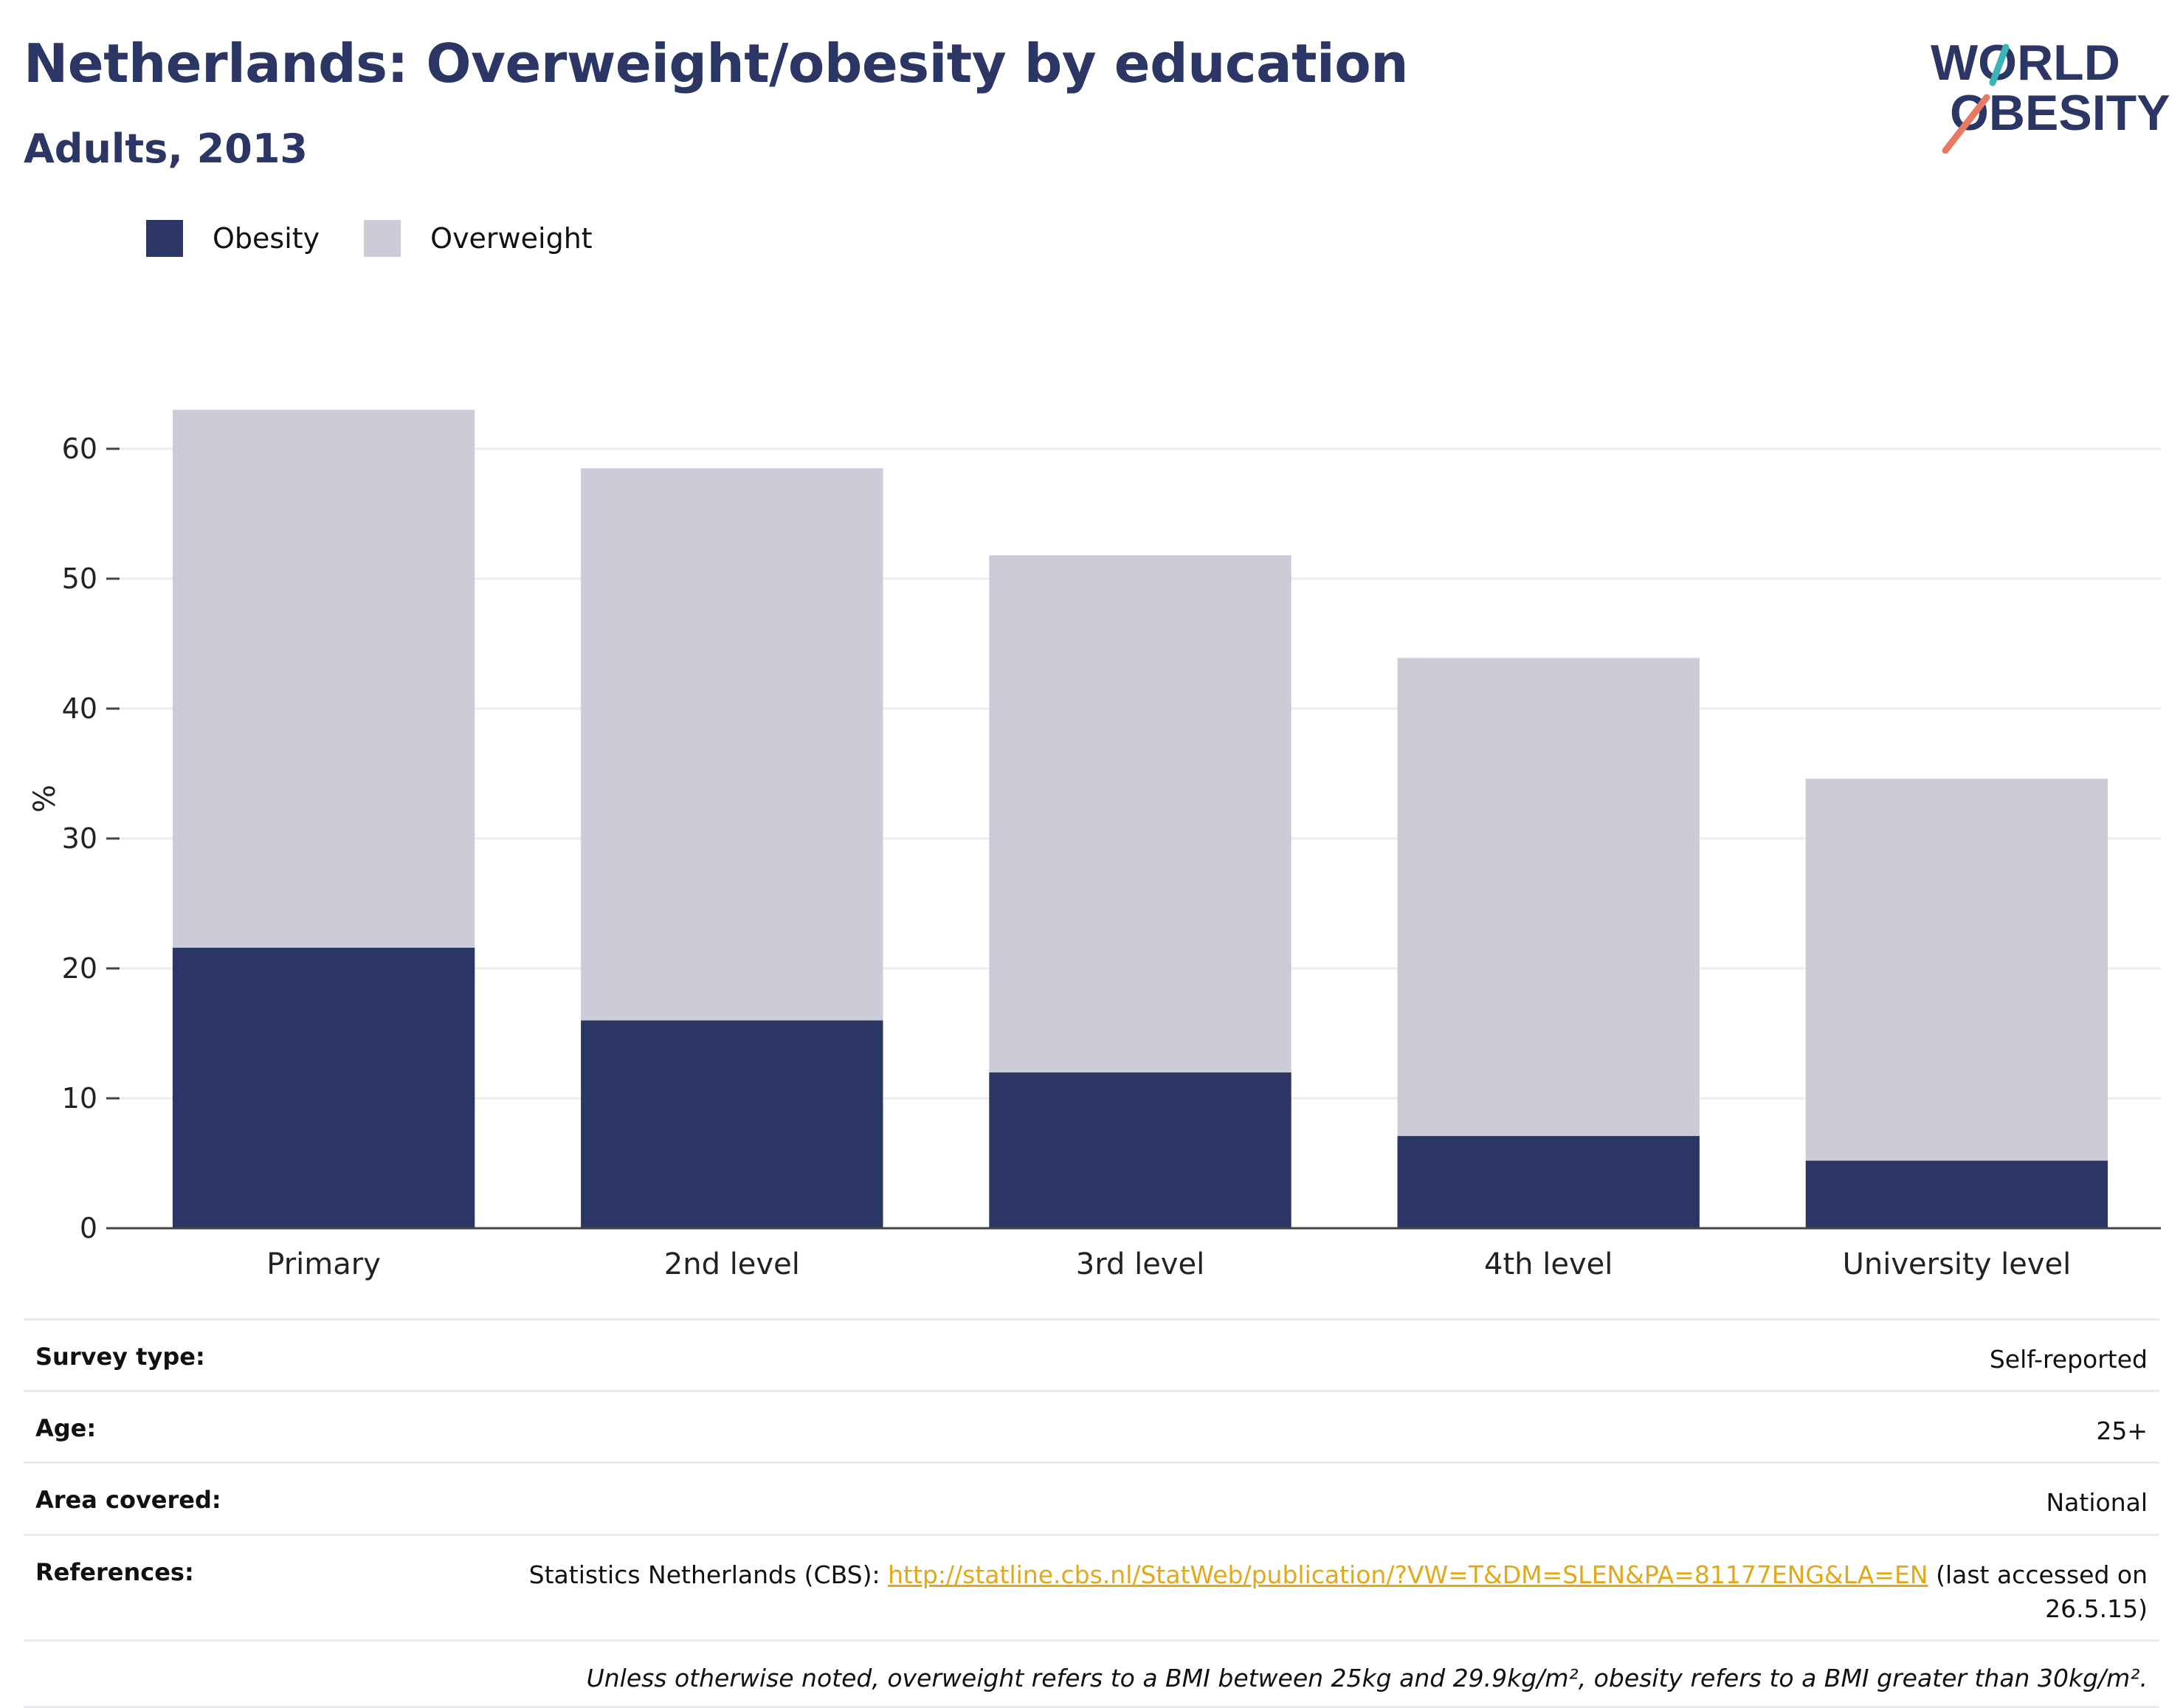  I want to click on chart-legend: Obesity Overweight, so click(391, 239).